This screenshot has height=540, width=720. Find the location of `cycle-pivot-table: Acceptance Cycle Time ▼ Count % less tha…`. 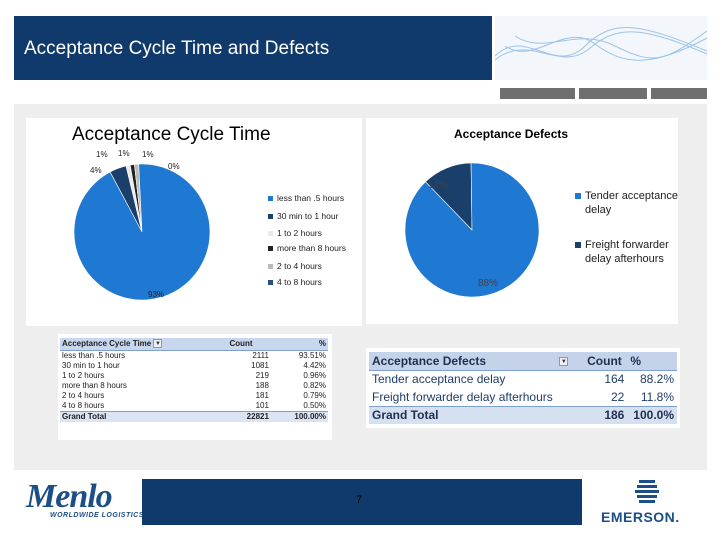

cycle-pivot-table: Acceptance Cycle Time ▼ Count % less tha… is located at coordinates (194, 380).